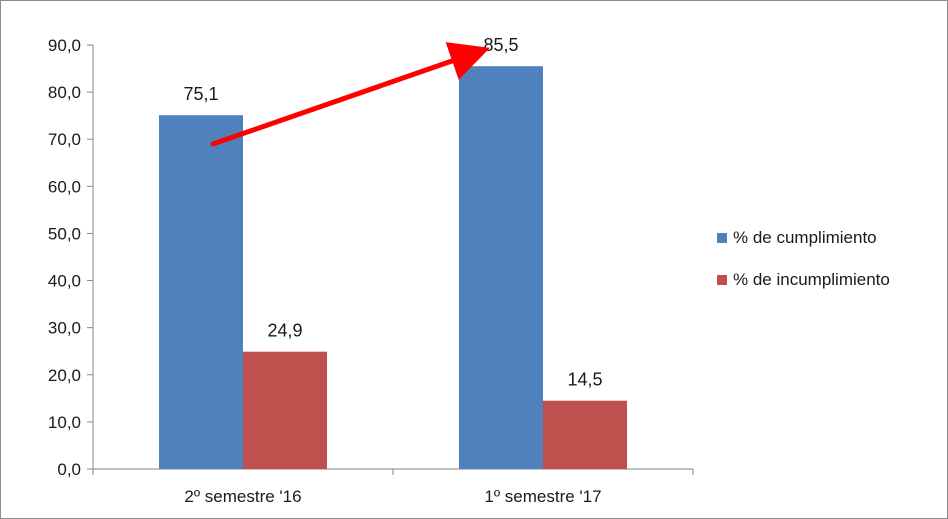  I want to click on data-label: 85,5, so click(500, 45).